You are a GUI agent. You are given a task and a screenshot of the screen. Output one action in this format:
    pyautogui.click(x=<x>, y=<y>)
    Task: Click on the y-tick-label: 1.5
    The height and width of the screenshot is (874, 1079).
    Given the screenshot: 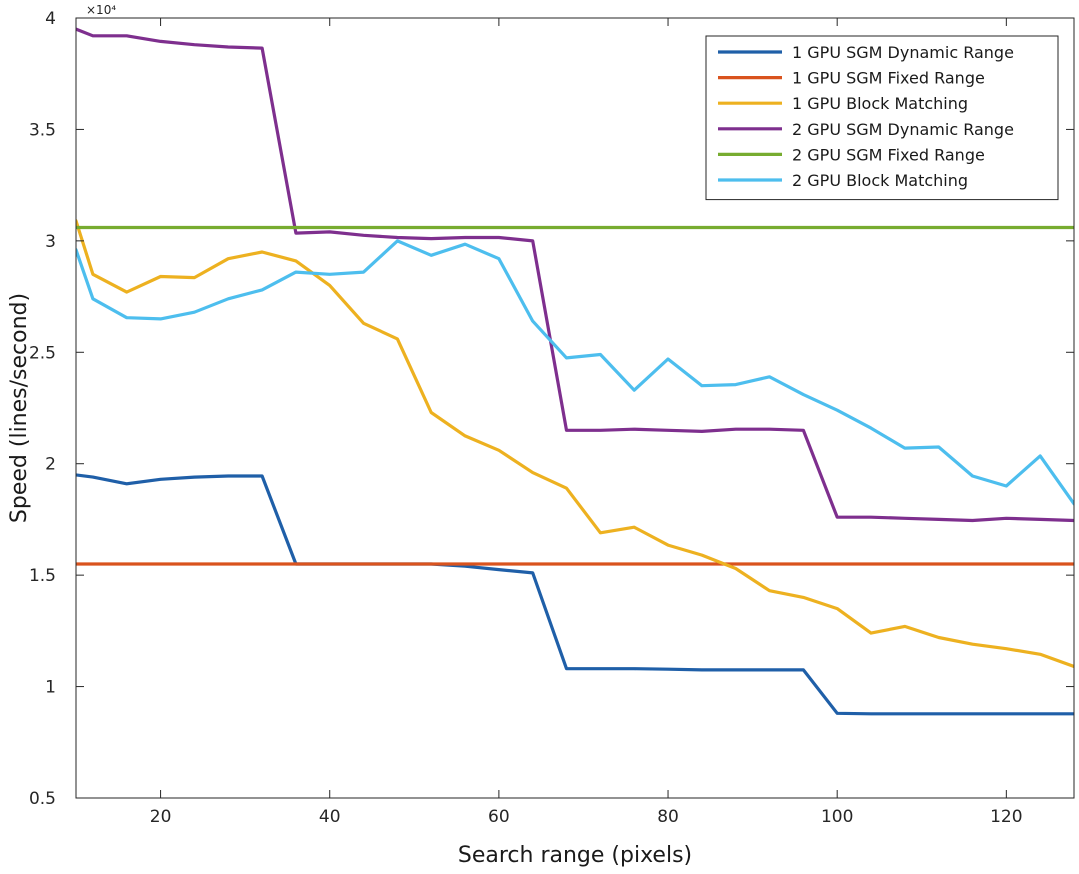 What is the action you would take?
    pyautogui.click(x=42, y=576)
    